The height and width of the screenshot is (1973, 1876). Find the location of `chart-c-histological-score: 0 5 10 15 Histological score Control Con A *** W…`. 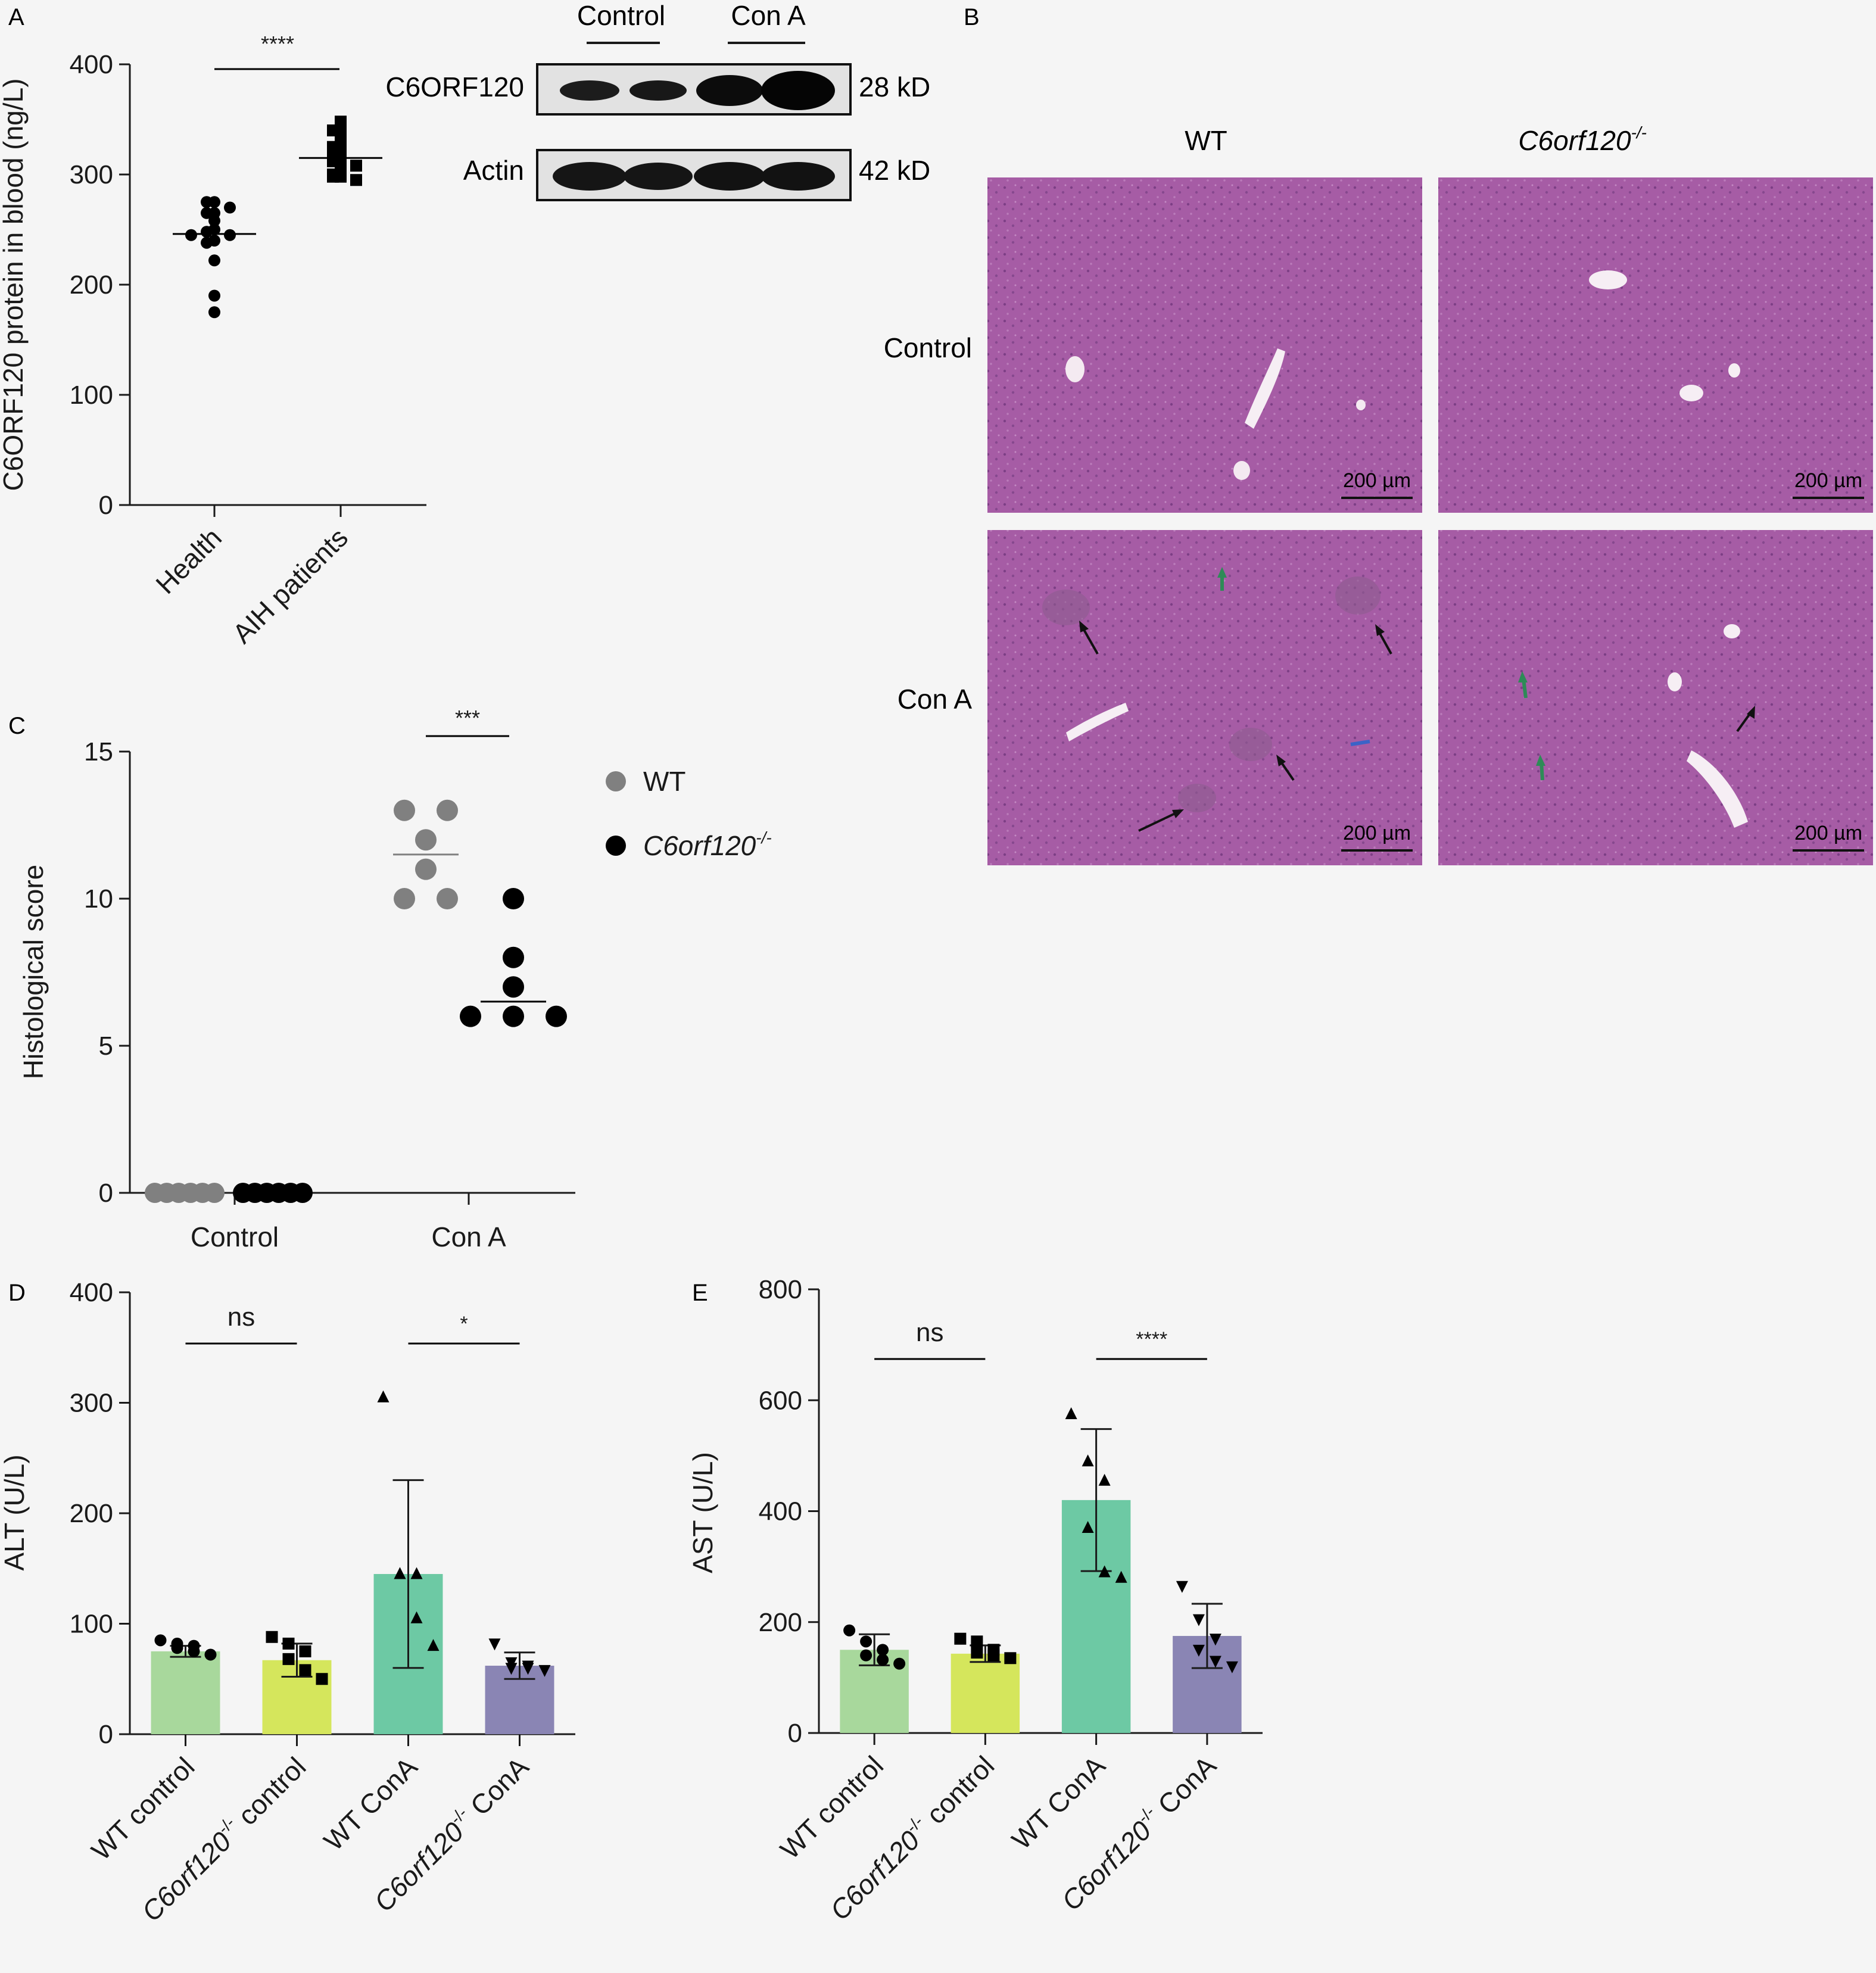

chart-c-histological-score: 0 5 10 15 Histological score Control Con A *** W… is located at coordinates (395, 979).